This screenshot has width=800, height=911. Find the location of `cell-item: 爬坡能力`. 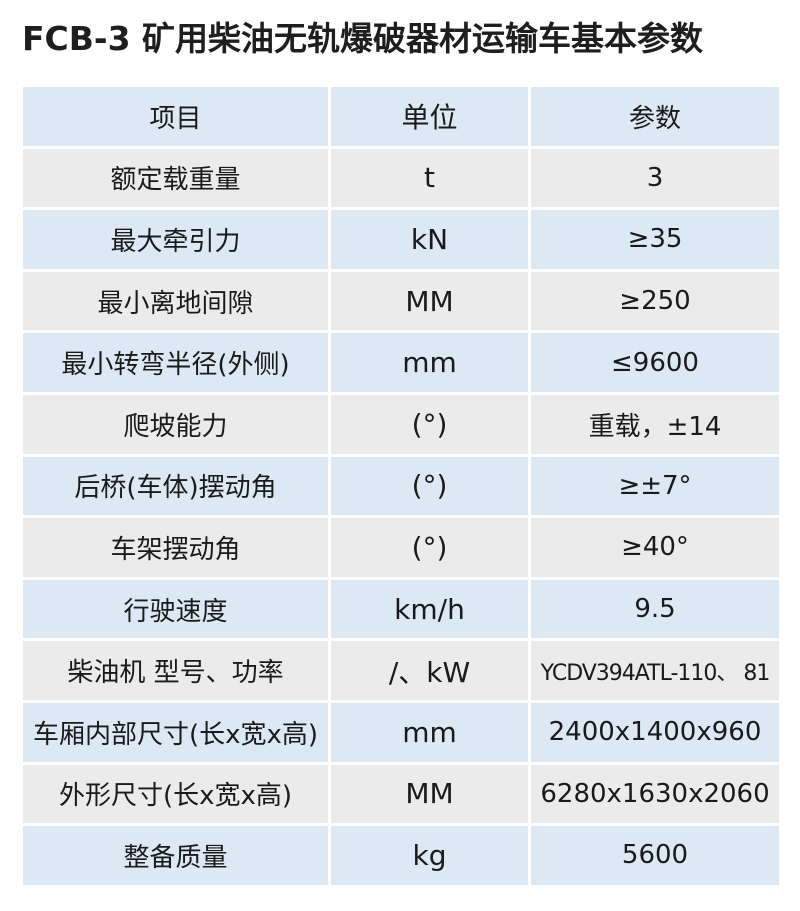

cell-item: 爬坡能力 is located at coordinates (175, 424).